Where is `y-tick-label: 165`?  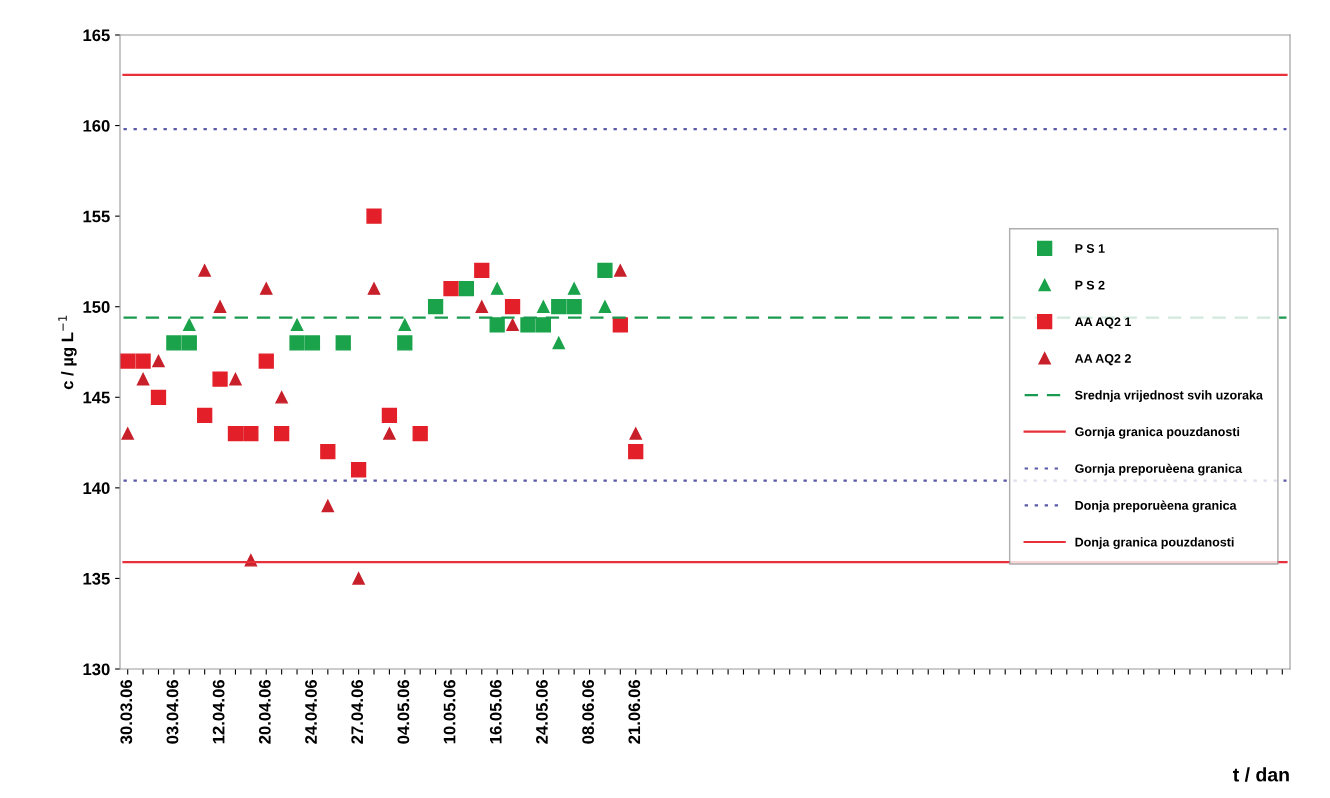
y-tick-label: 165 is located at coordinates (96, 35).